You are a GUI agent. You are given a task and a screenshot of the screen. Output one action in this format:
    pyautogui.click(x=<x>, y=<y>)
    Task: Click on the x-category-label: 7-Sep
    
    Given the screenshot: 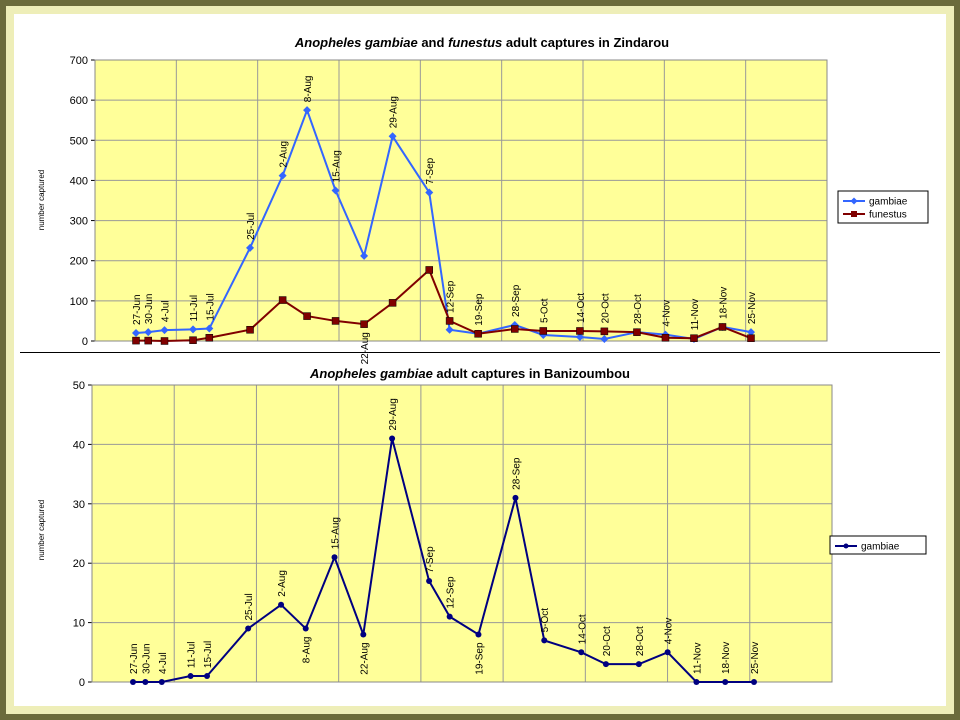 What is the action you would take?
    pyautogui.click(x=430, y=170)
    